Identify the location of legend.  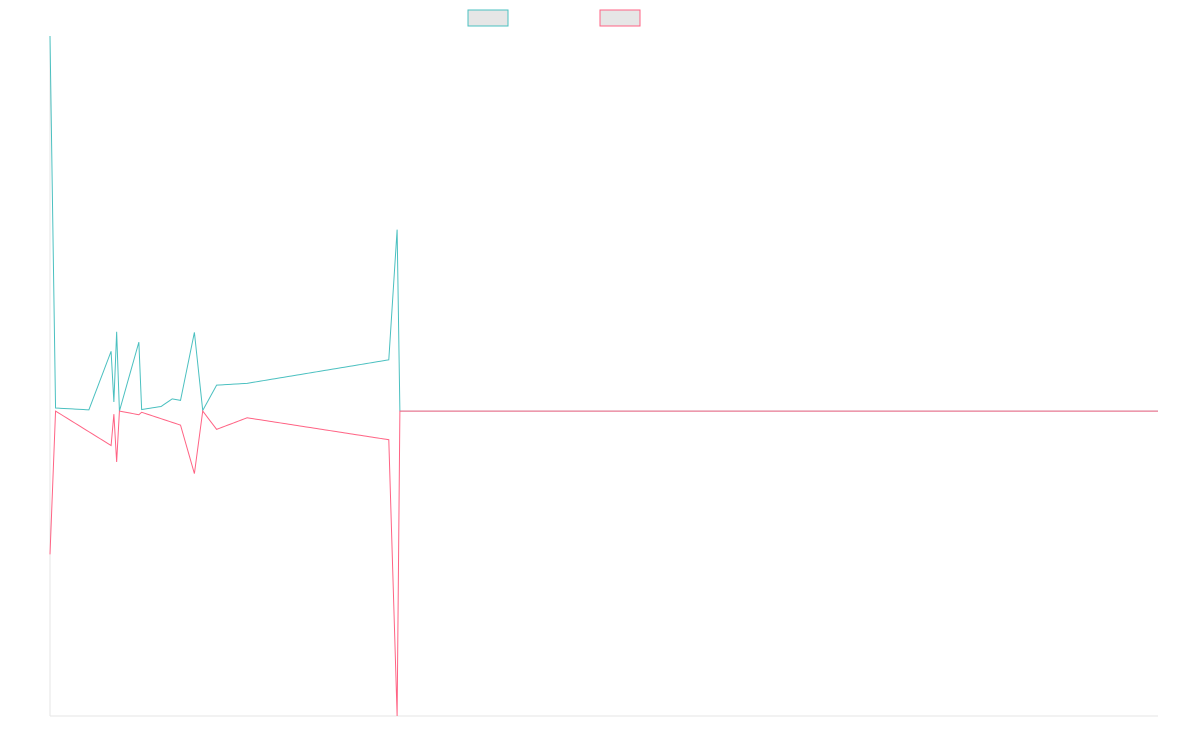
(554, 18).